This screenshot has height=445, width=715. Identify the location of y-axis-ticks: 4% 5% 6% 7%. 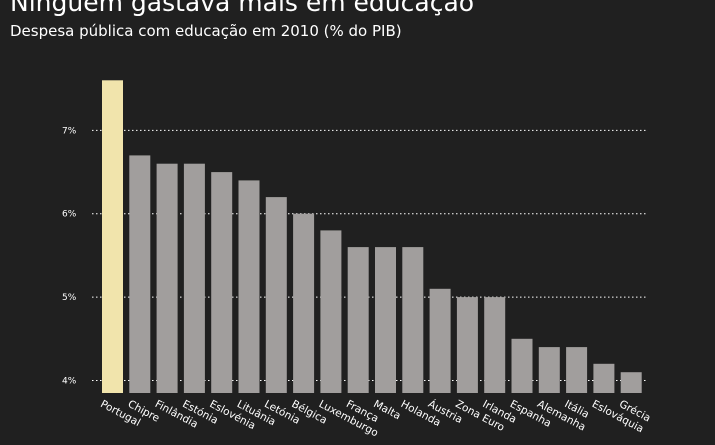
(69, 256).